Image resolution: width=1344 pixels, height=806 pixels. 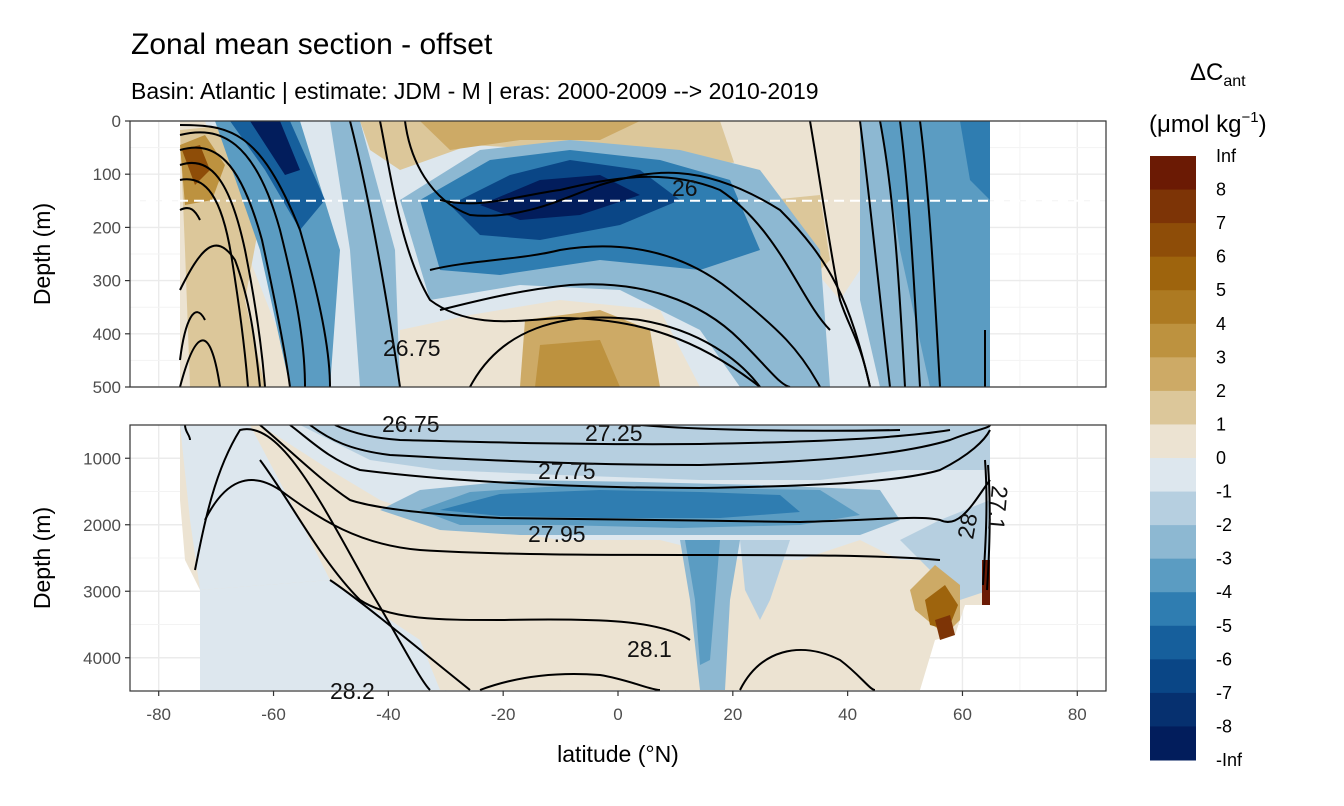 What do you see at coordinates (1224, 492) in the screenshot?
I see `colorbar-label: -1` at bounding box center [1224, 492].